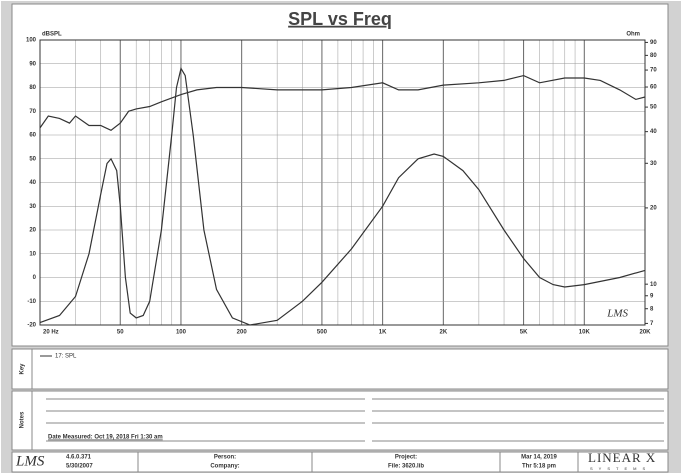  What do you see at coordinates (622, 457) in the screenshot?
I see `brand: LINEAR X` at bounding box center [622, 457].